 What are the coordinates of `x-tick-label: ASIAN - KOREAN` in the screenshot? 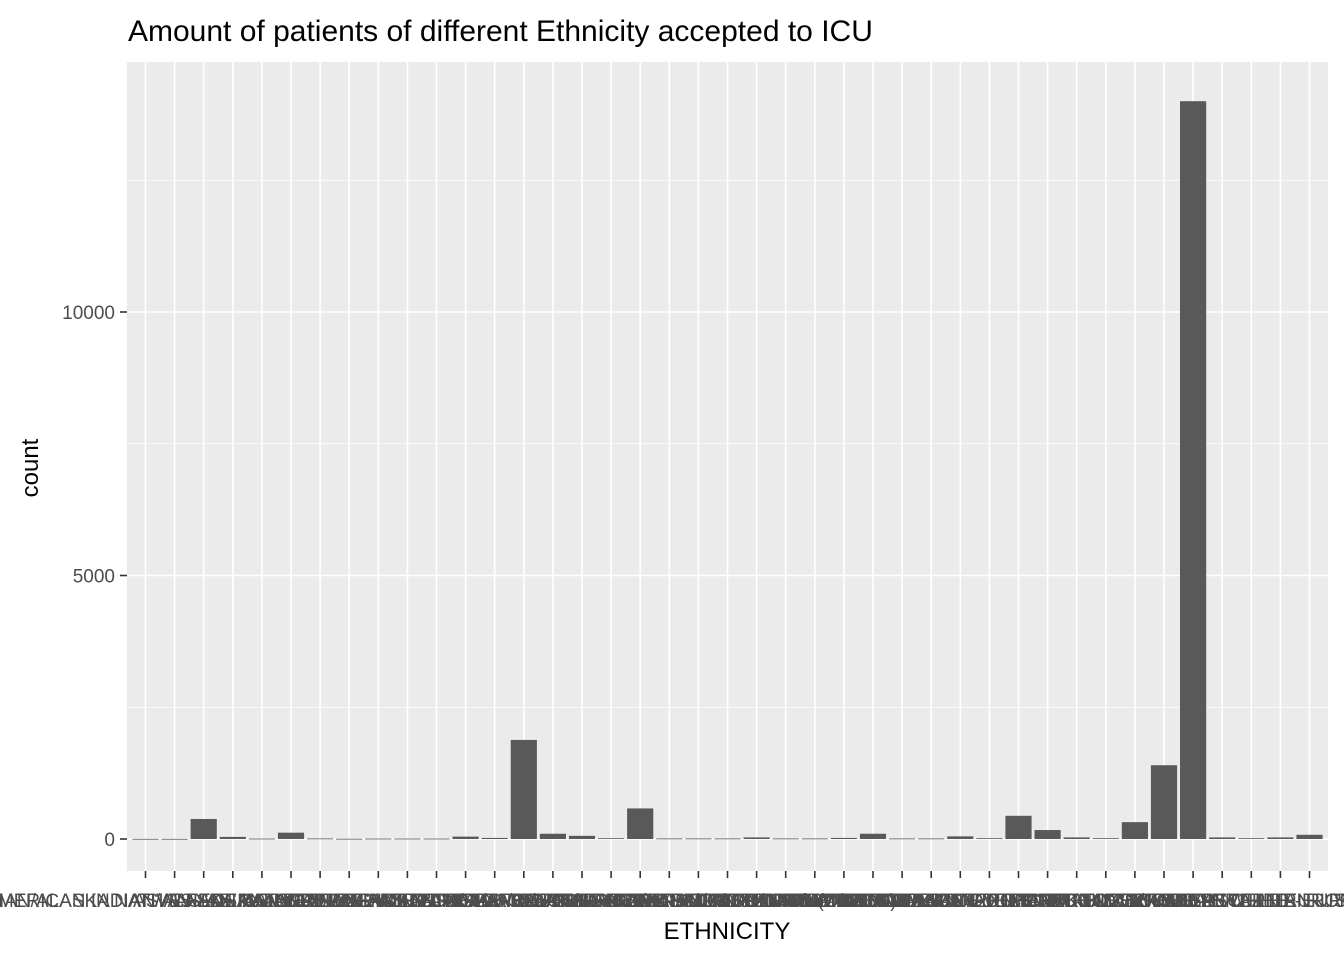 It's located at (378, 901).